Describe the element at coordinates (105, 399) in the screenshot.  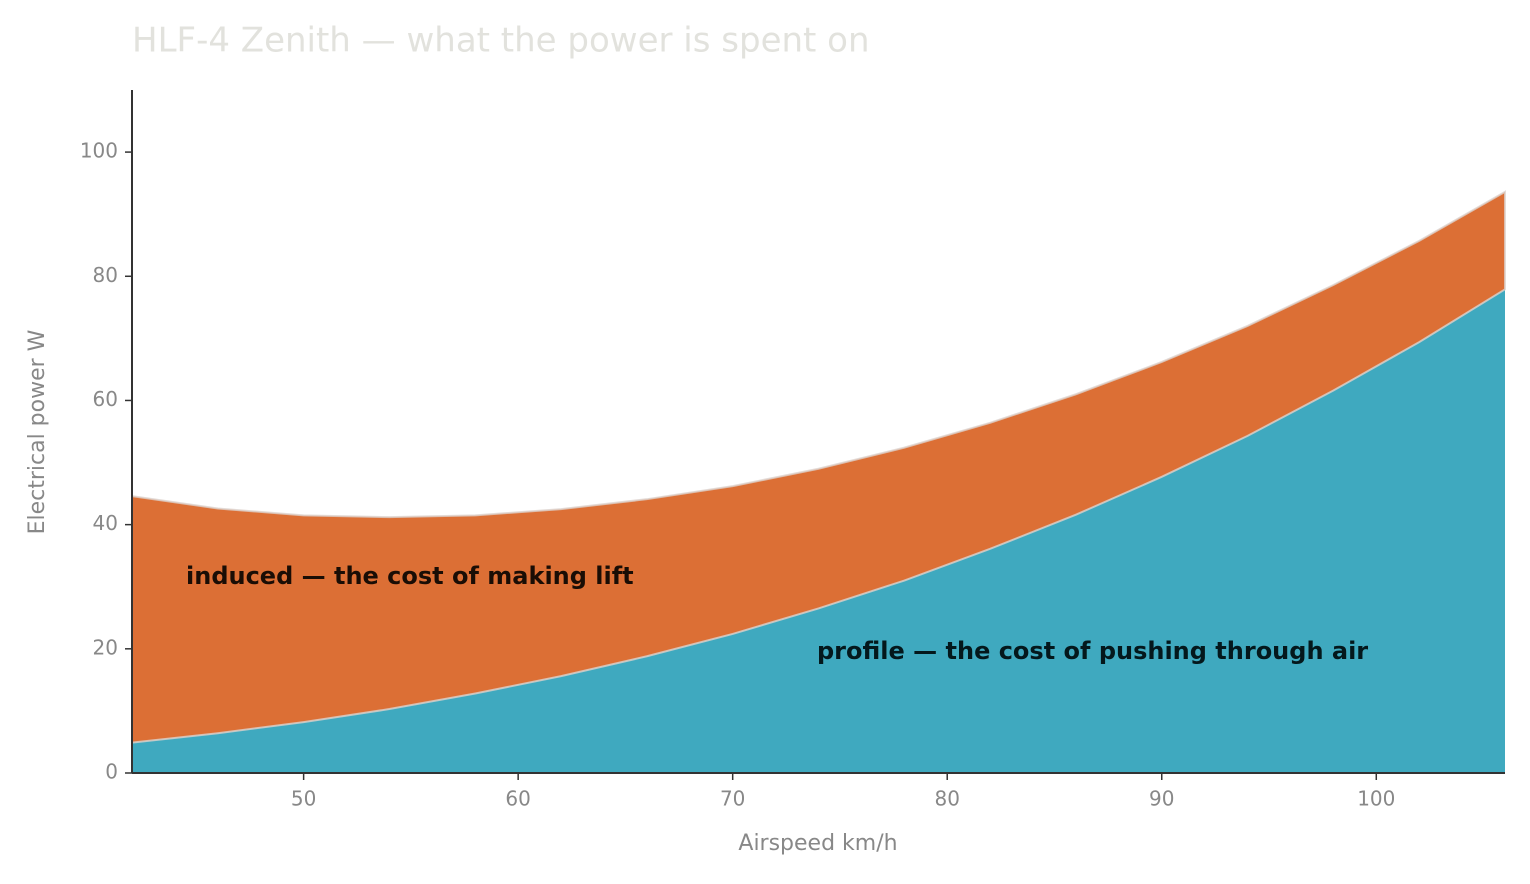
I see `y-tick-label: 60` at that location.